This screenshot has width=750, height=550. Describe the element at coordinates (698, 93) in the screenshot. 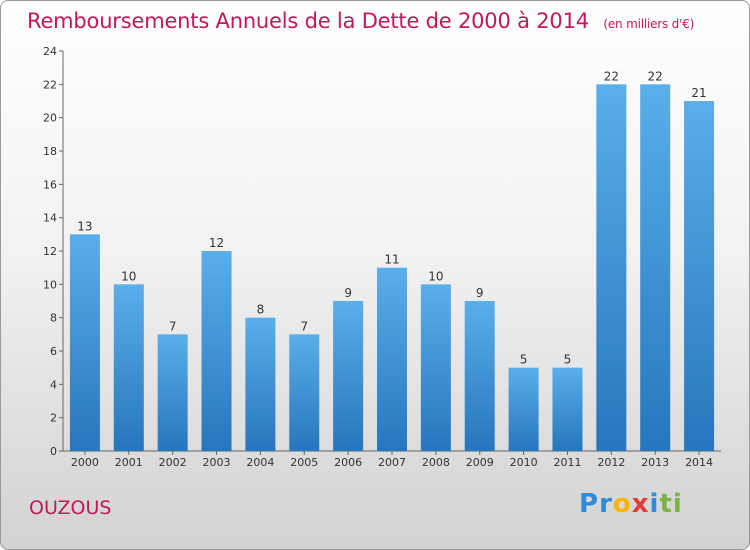

I see `data-label: 21` at that location.